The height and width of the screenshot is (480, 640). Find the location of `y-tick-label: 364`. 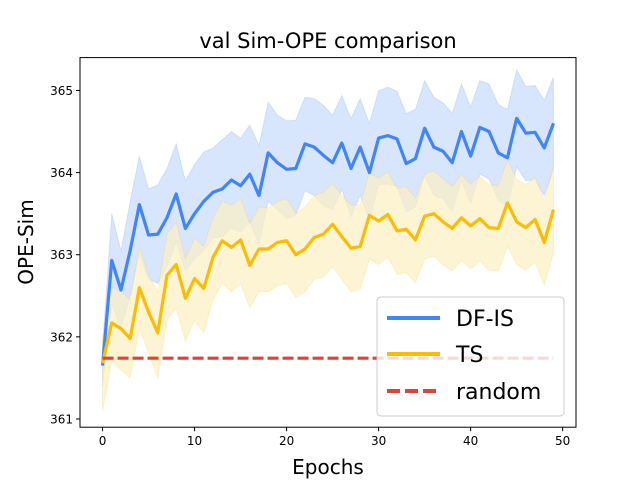

y-tick-label: 364 is located at coordinates (61, 173).